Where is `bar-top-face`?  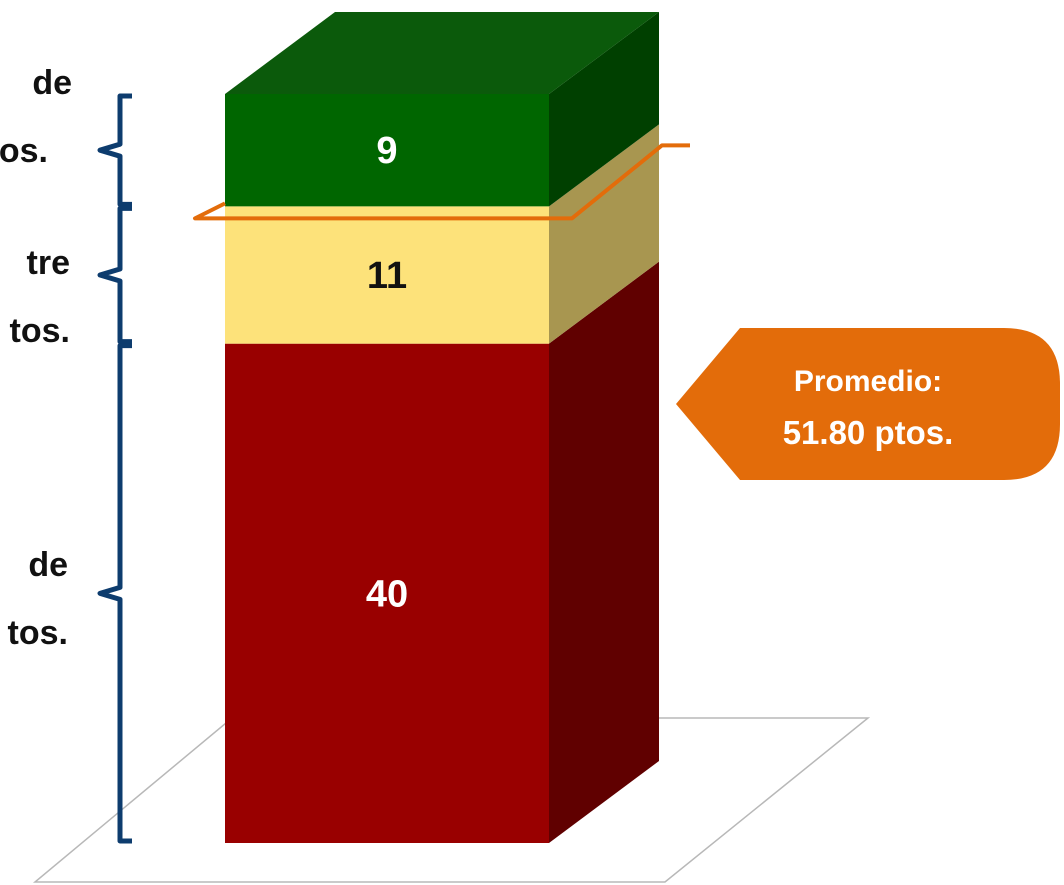
bar-top-face is located at coordinates (442, 53).